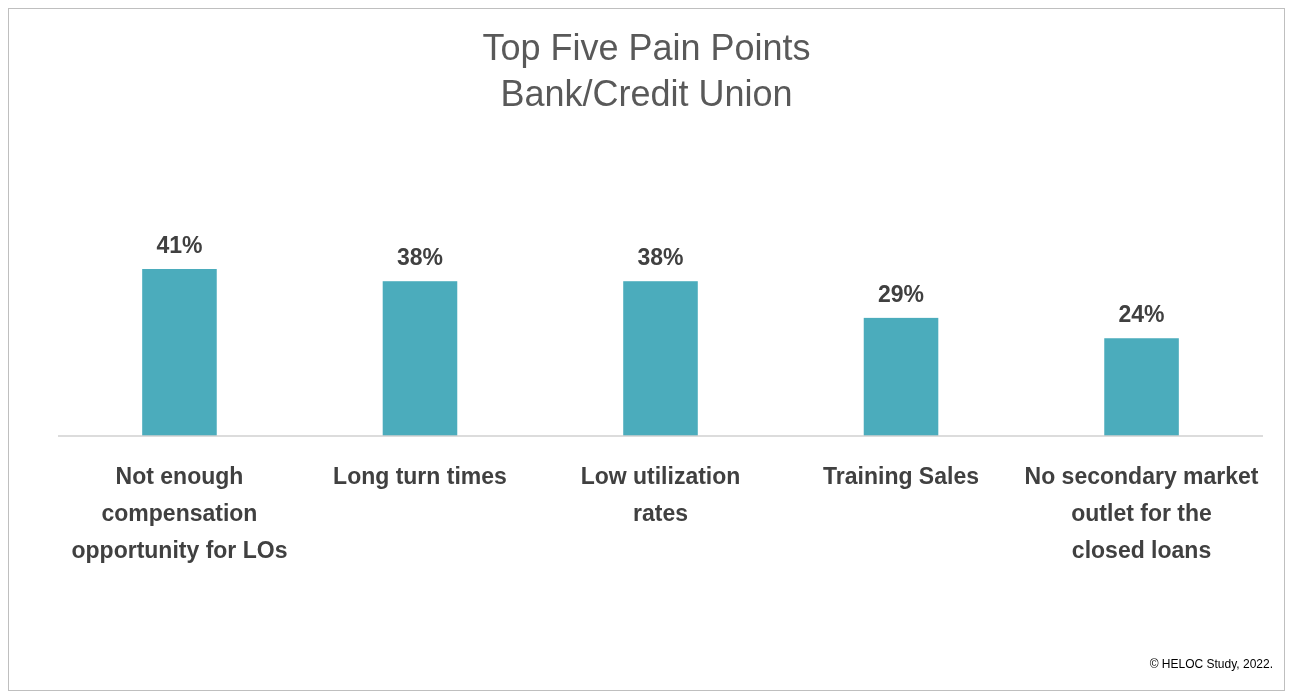 The height and width of the screenshot is (699, 1293). Describe the element at coordinates (901, 476) in the screenshot. I see `x-tick-label: Training Sales` at that location.